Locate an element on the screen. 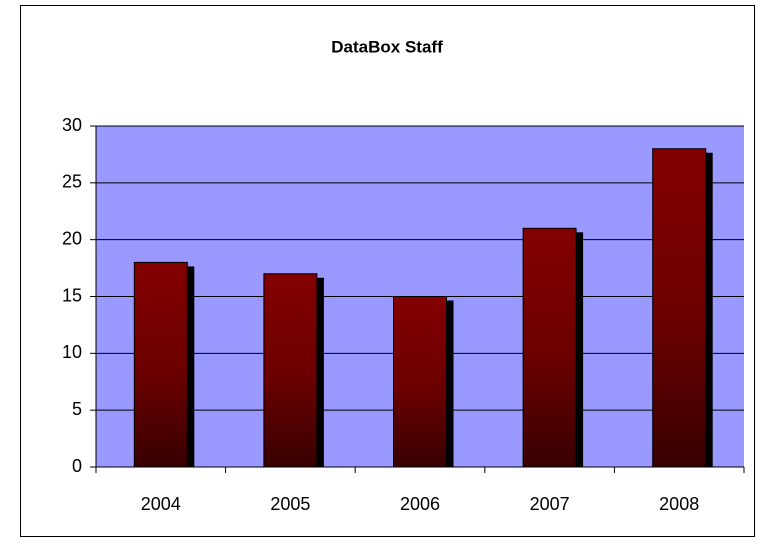 This screenshot has height=552, width=775. y-tick-label: 15 is located at coordinates (72, 295).